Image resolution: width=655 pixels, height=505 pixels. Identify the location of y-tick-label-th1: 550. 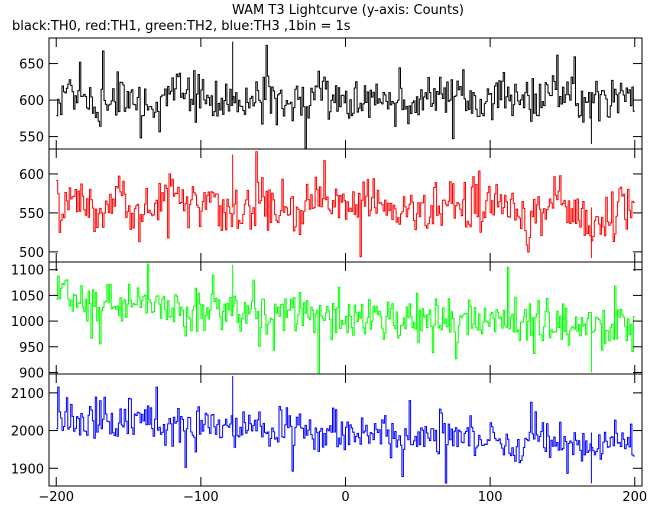
(31, 214).